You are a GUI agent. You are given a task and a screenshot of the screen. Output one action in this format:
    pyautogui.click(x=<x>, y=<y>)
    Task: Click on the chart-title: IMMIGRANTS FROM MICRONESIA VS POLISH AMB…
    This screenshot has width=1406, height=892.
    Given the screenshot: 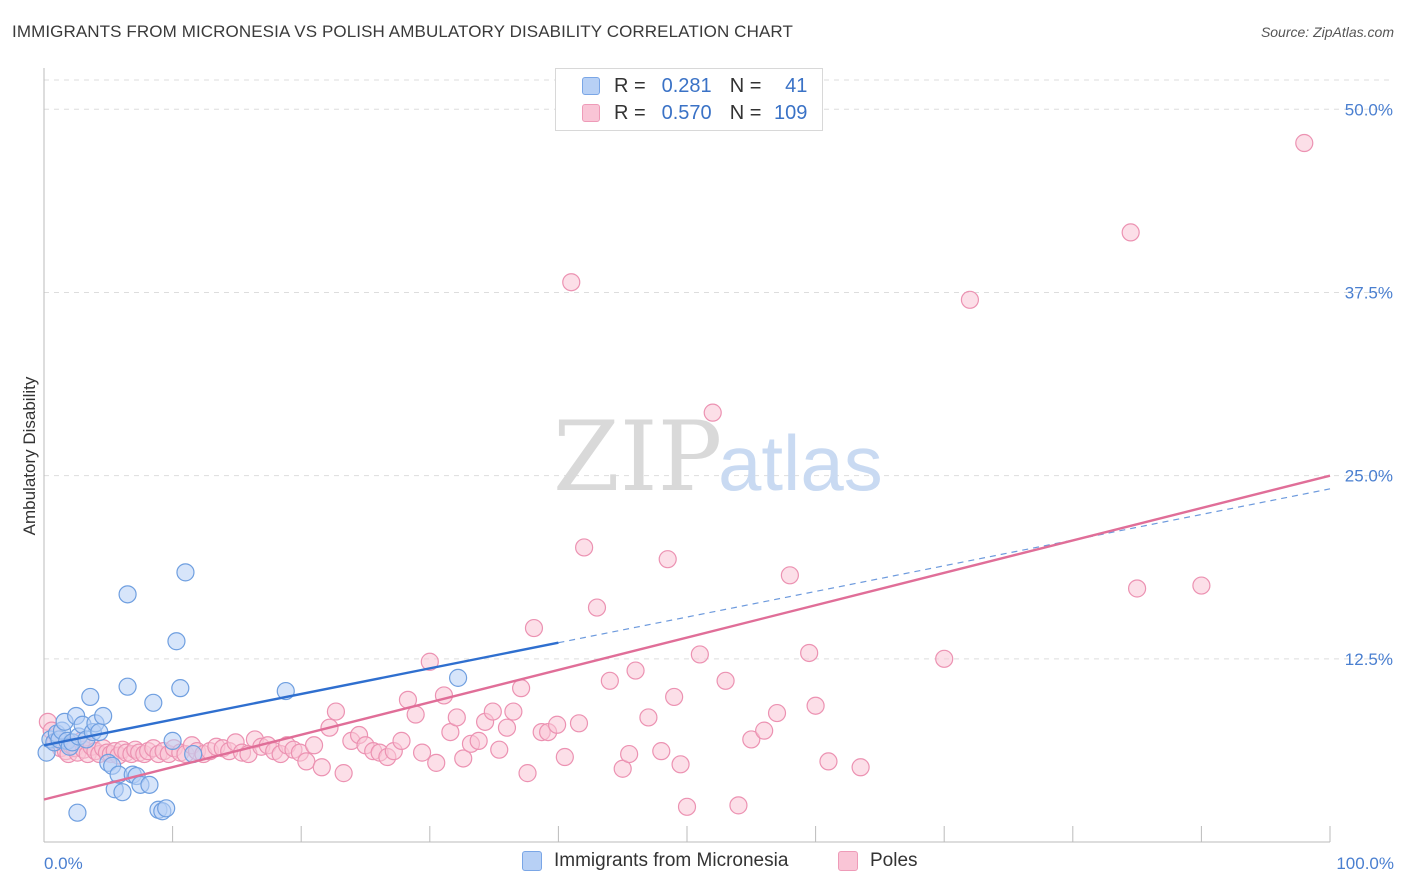 What is the action you would take?
    pyautogui.click(x=402, y=31)
    